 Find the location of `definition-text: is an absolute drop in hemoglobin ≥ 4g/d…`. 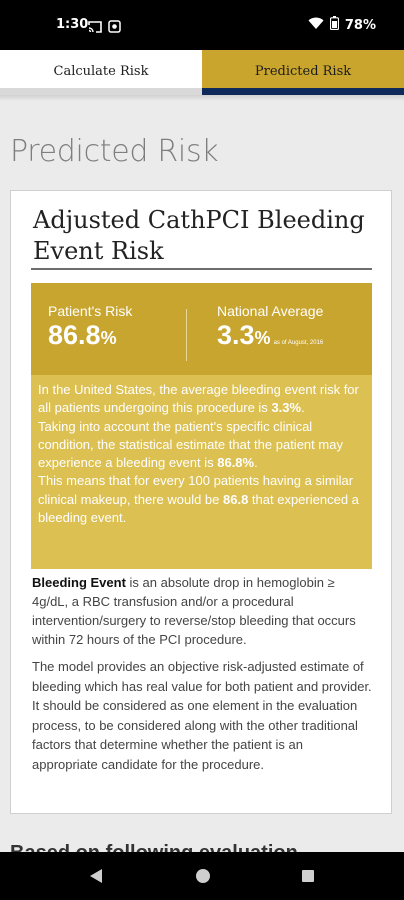

definition-text: is an absolute drop in hemoglobin ≥ 4g/d… is located at coordinates (194, 611).